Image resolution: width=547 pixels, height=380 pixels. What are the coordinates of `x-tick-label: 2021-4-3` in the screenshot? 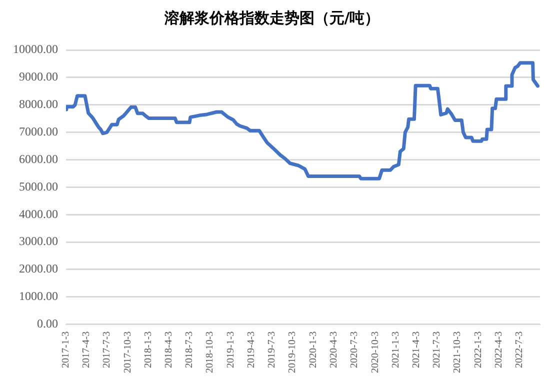 It's located at (416, 349).